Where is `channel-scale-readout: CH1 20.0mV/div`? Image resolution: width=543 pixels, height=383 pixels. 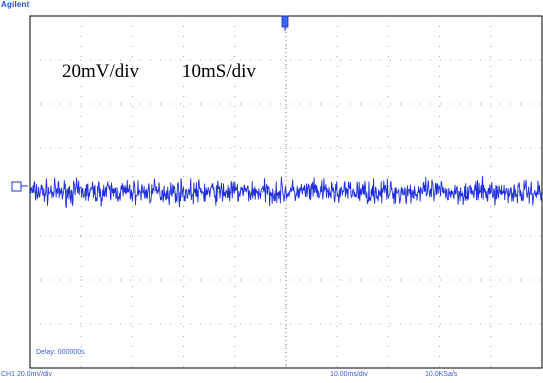
channel-scale-readout: CH1 20.0mV/div is located at coordinates (26, 374).